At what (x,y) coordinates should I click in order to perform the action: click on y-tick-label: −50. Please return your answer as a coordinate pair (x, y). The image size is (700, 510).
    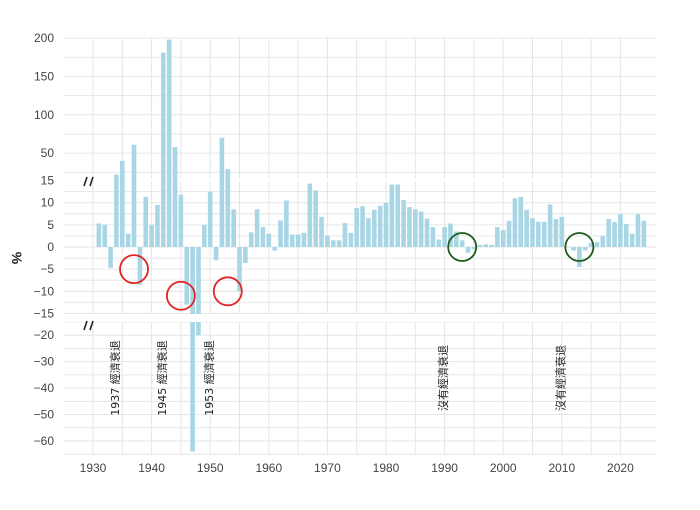
    Looking at the image, I should click on (44, 415).